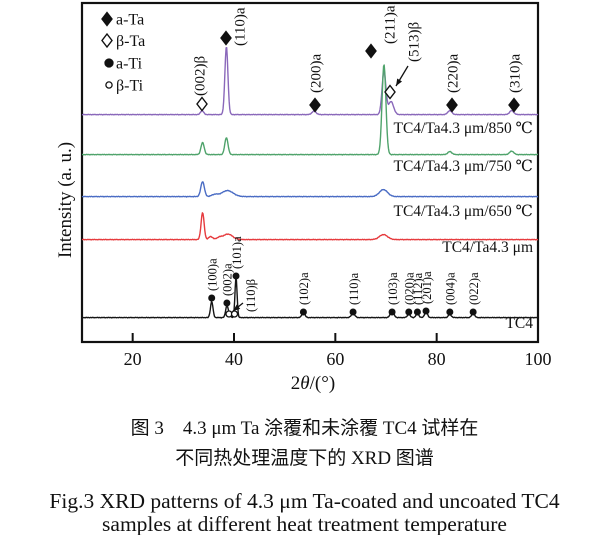 This screenshot has width=609, height=535. I want to click on peak-label: (004)a, so click(451, 288).